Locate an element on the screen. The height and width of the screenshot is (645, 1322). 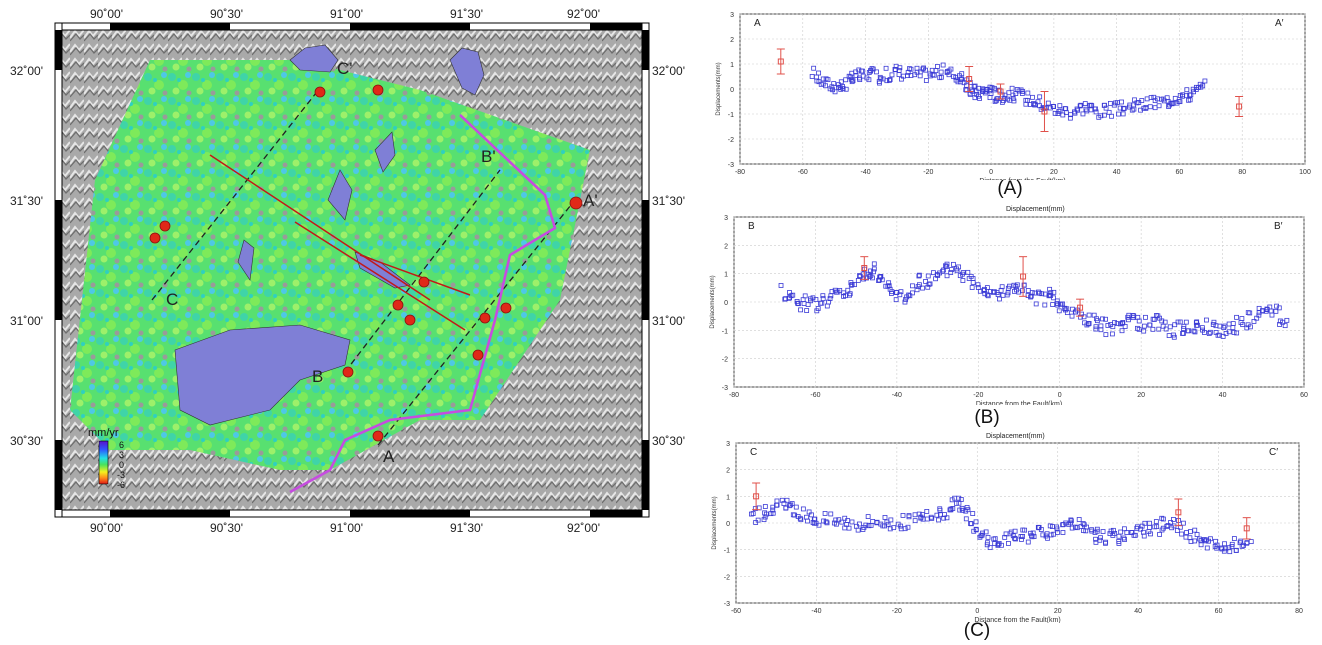
lon-tick: 91˚30' is located at coordinates (466, 528).